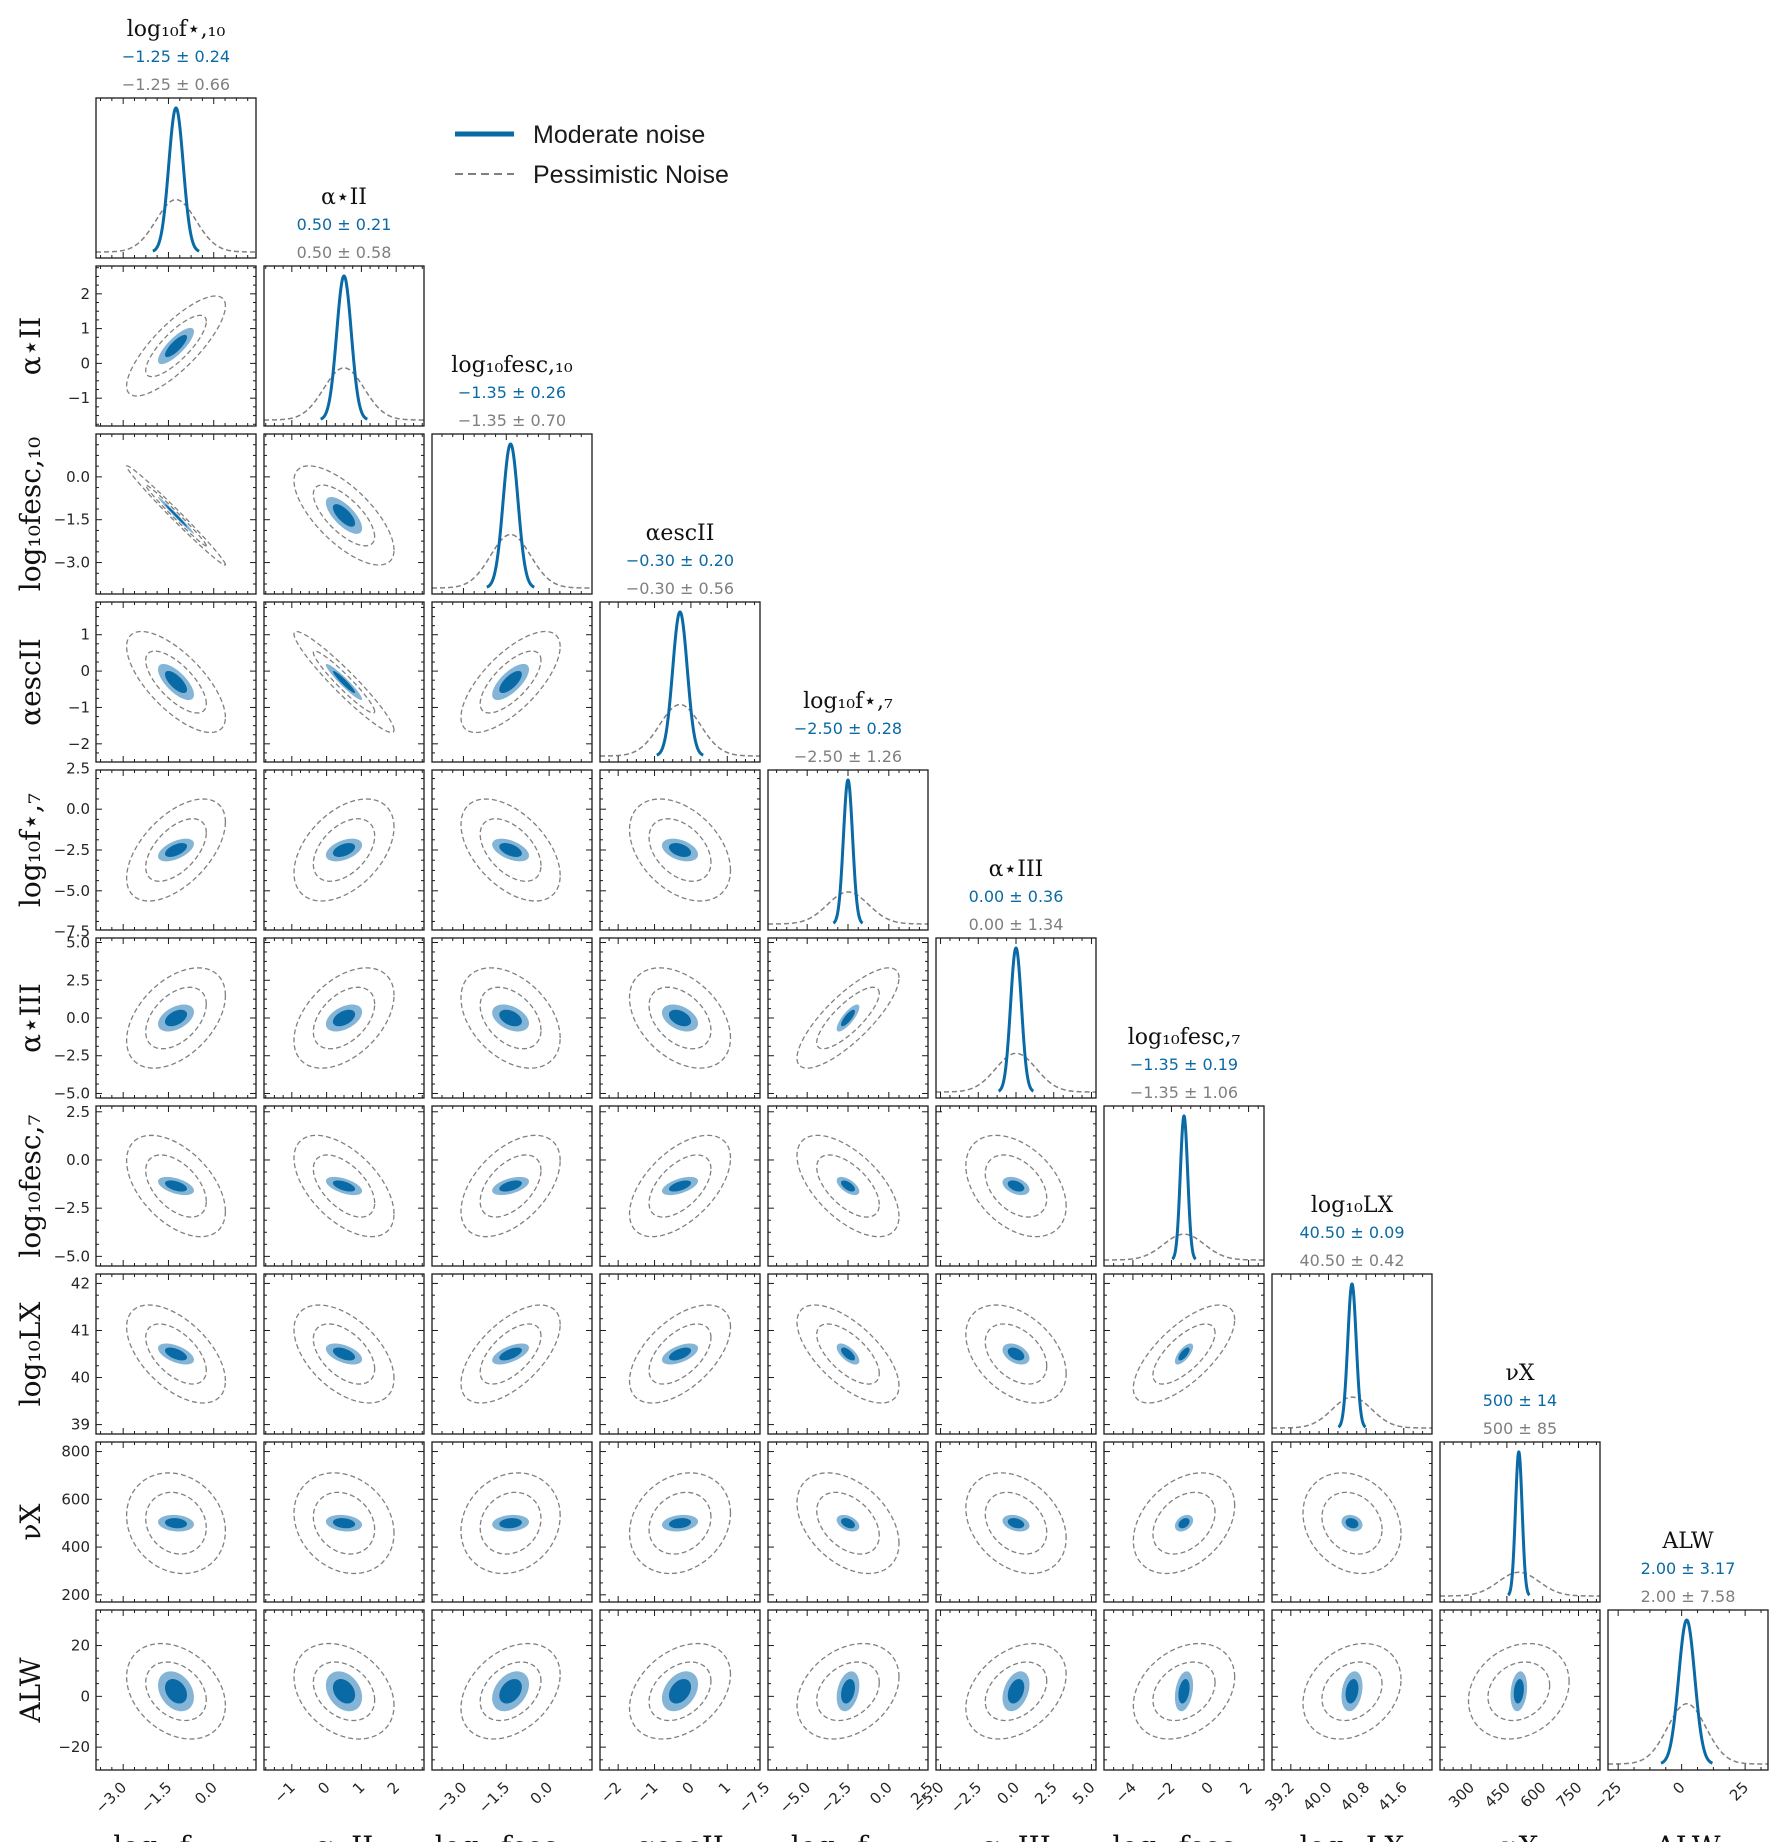 This screenshot has height=1842, width=1778. Describe the element at coordinates (1184, 1092) in the screenshot. I see `title-pessimistic-6: −1.35 ± 1.06` at that location.